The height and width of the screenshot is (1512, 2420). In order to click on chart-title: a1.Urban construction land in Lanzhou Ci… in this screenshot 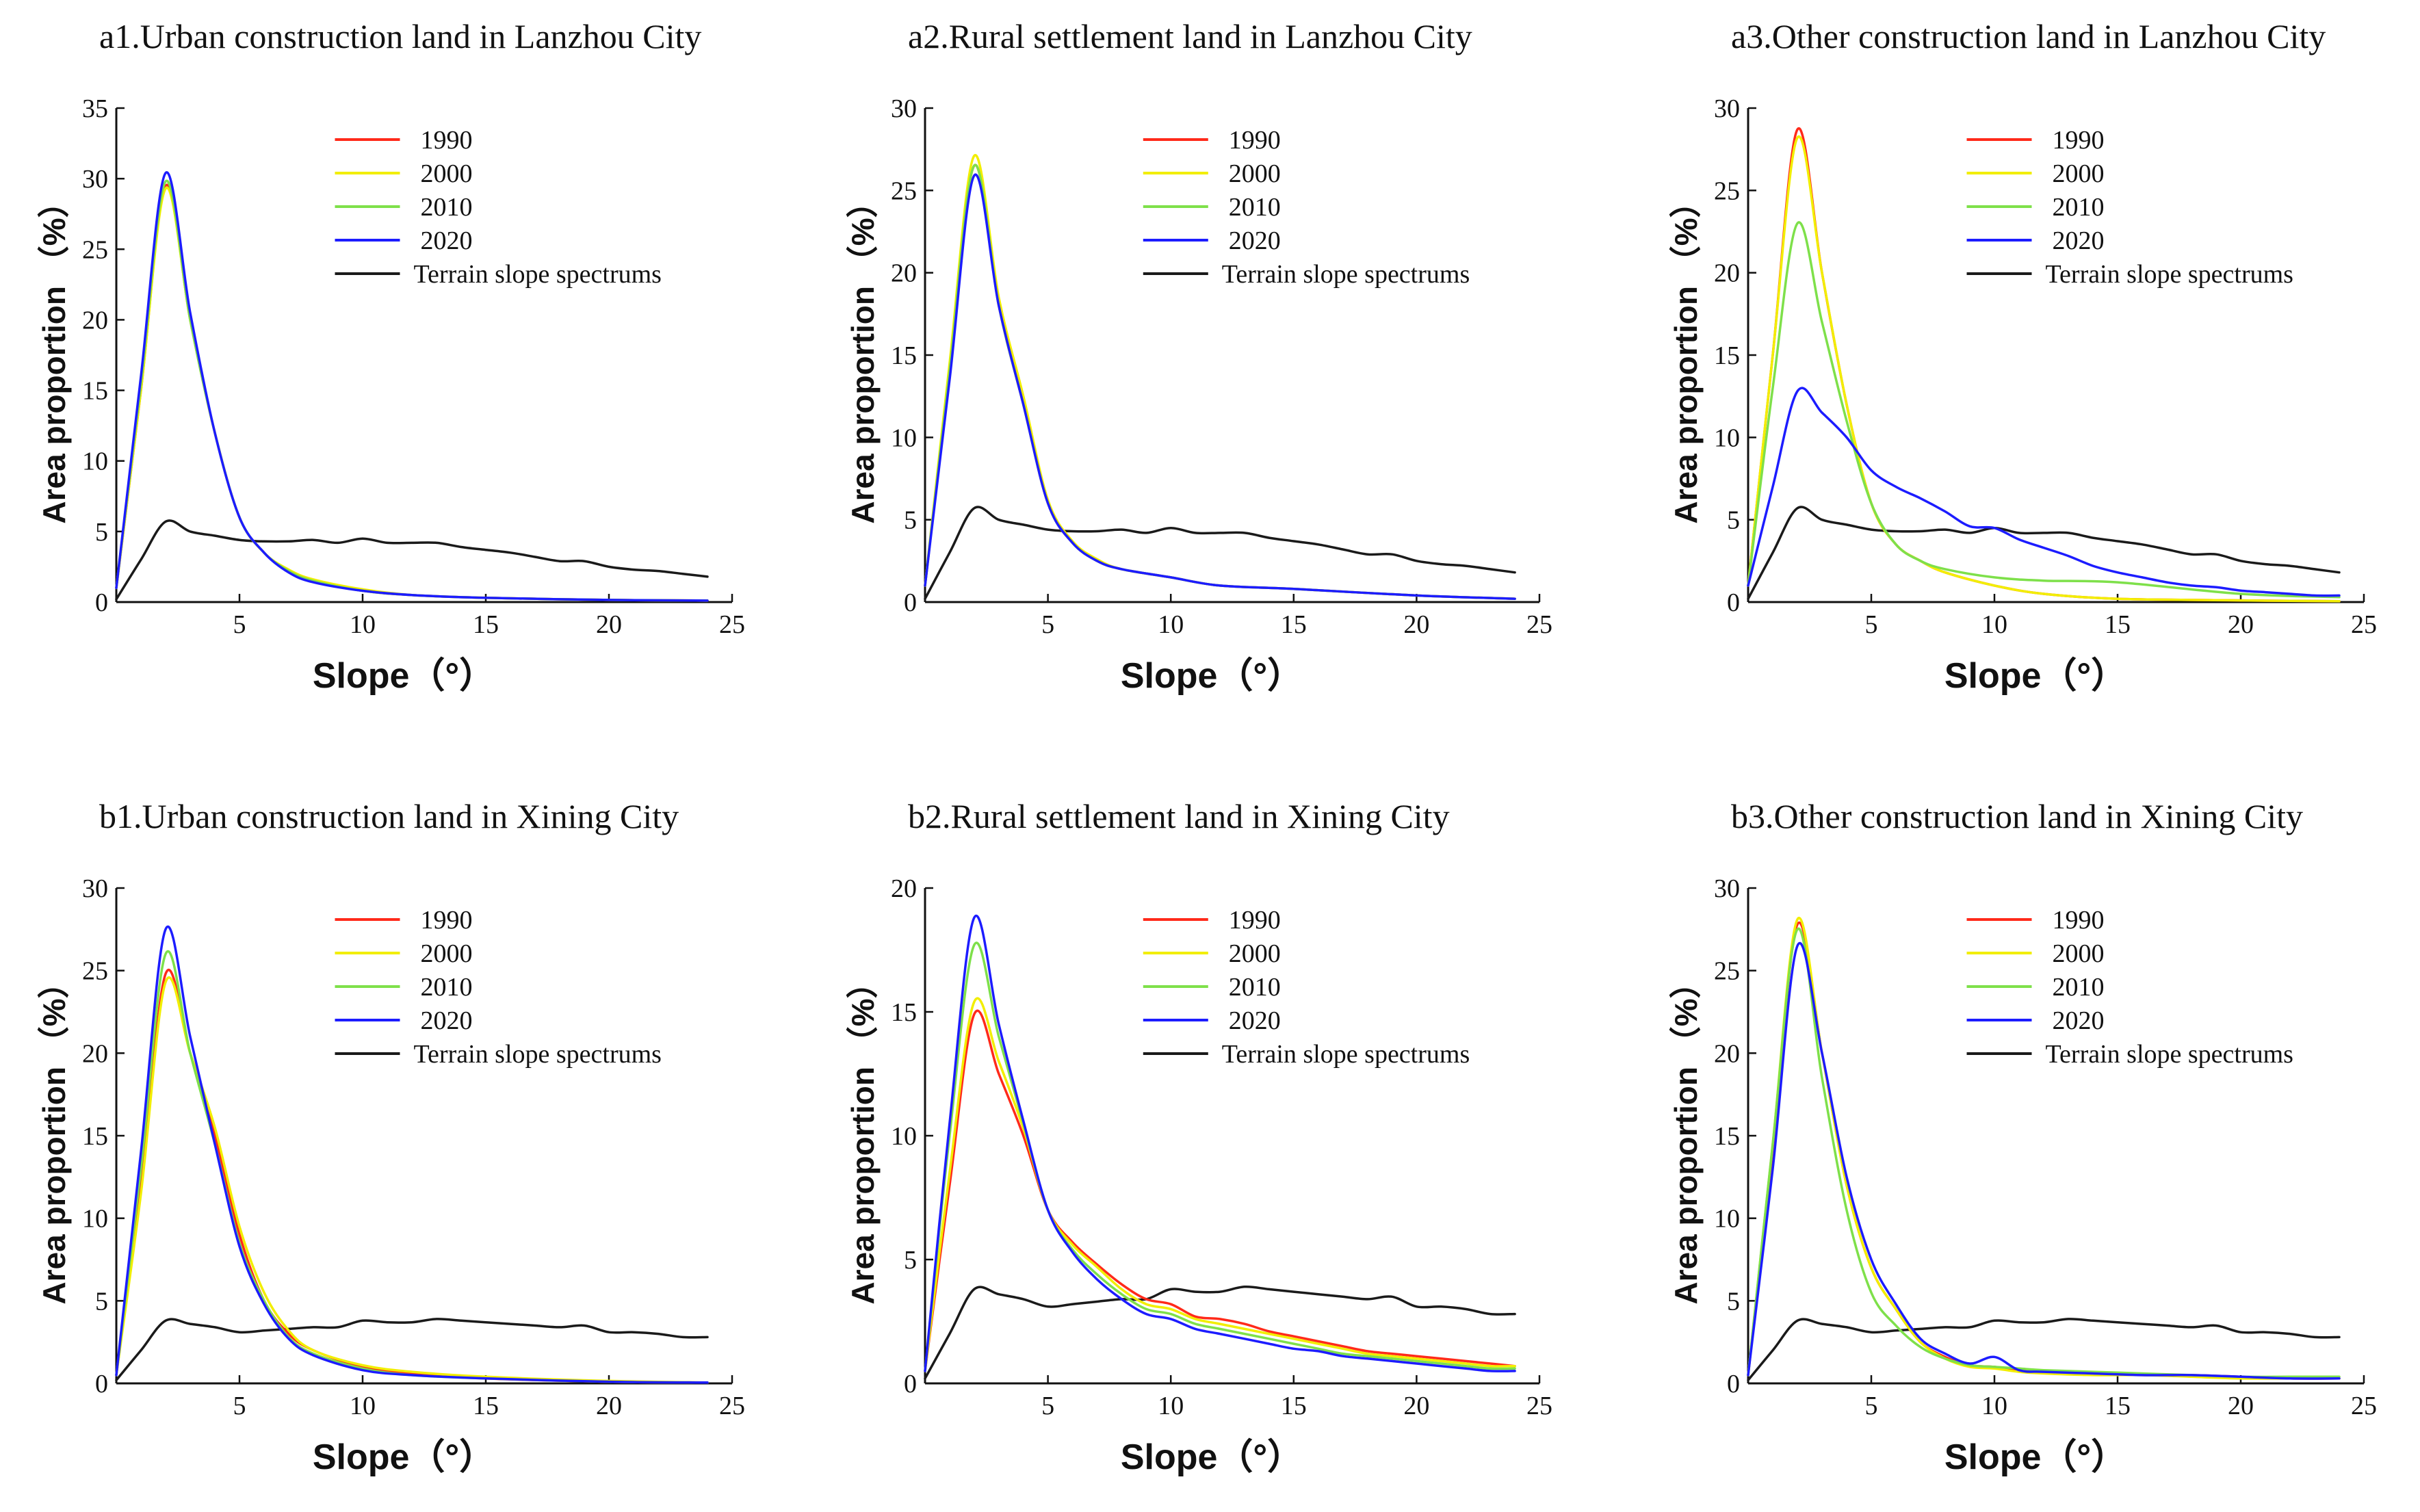, I will do `click(400, 36)`.